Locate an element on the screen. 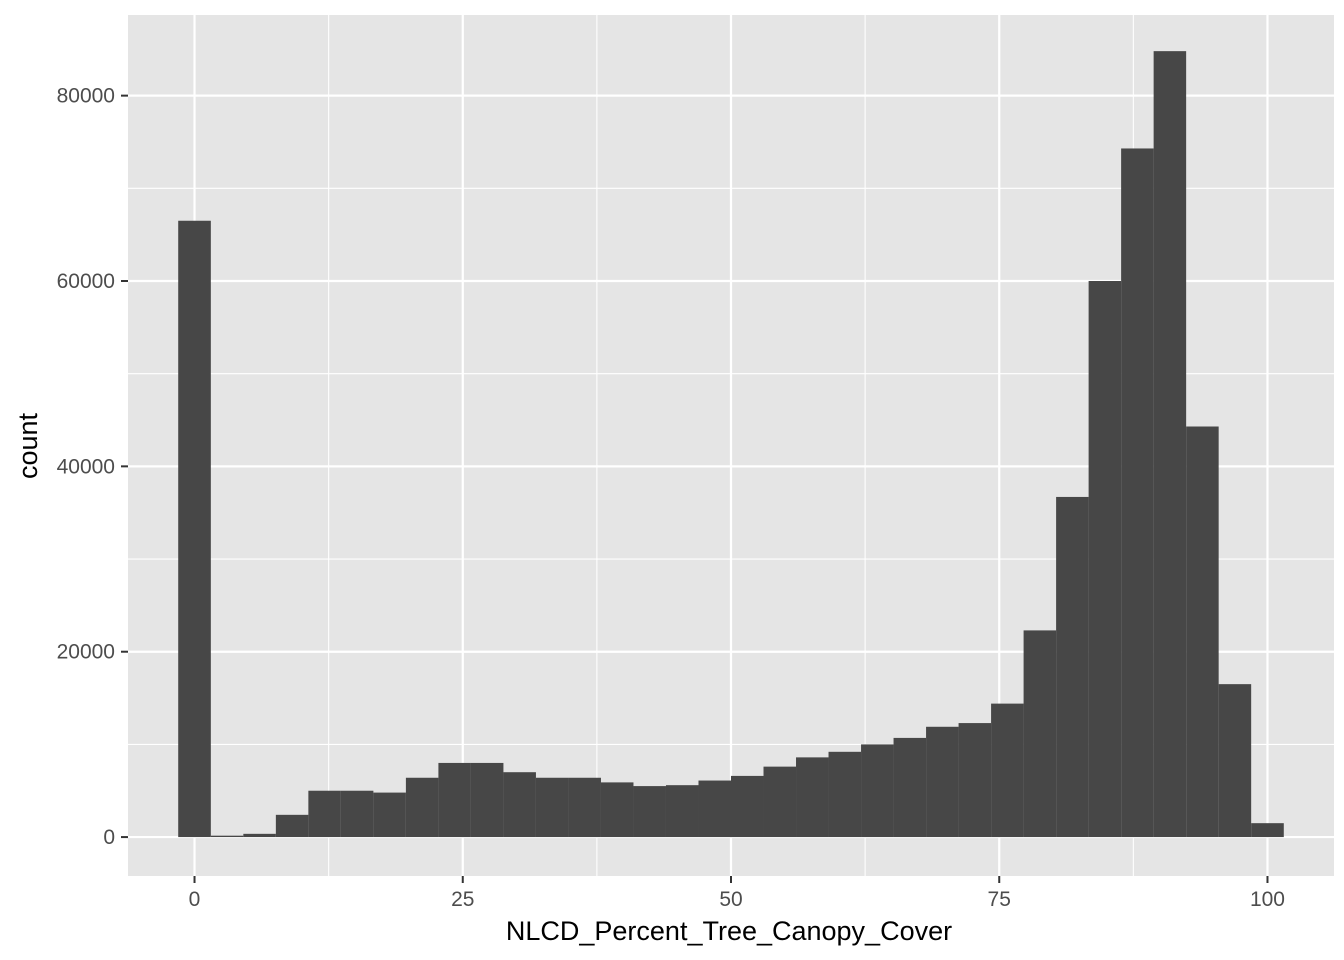 The image size is (1344, 960). y-tick-label: 20000 is located at coordinates (86, 652).